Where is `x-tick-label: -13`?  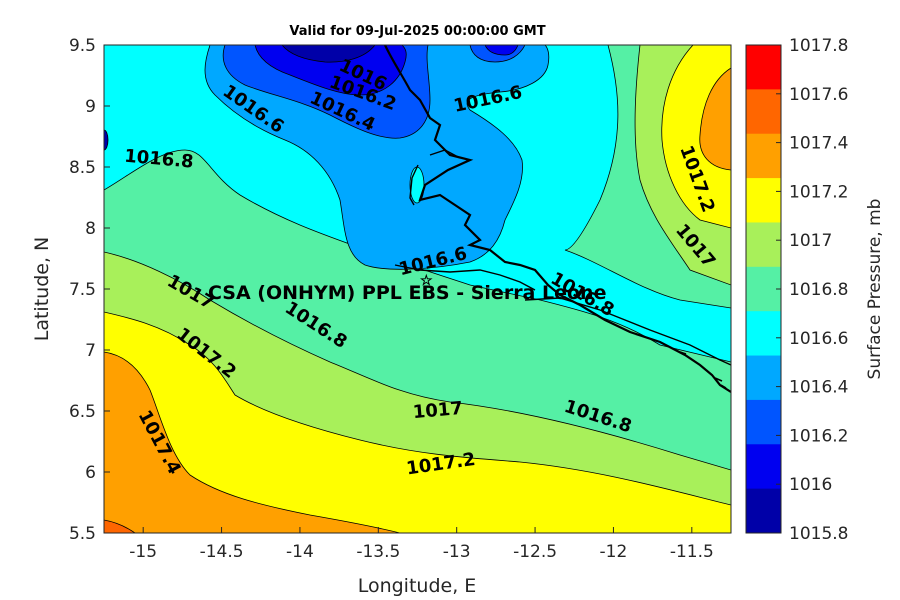
x-tick-label: -13 is located at coordinates (457, 552).